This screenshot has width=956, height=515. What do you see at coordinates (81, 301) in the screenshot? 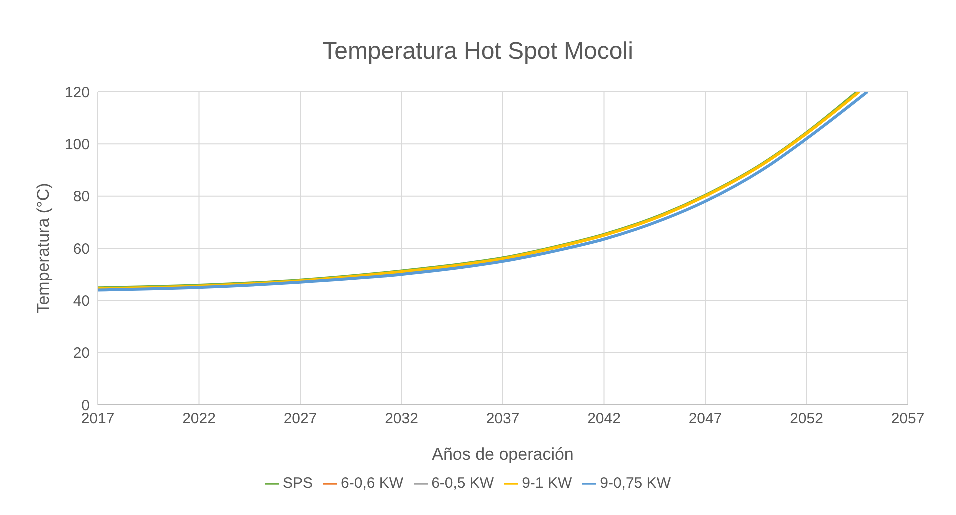
I see `y-tick-label: 40` at bounding box center [81, 301].